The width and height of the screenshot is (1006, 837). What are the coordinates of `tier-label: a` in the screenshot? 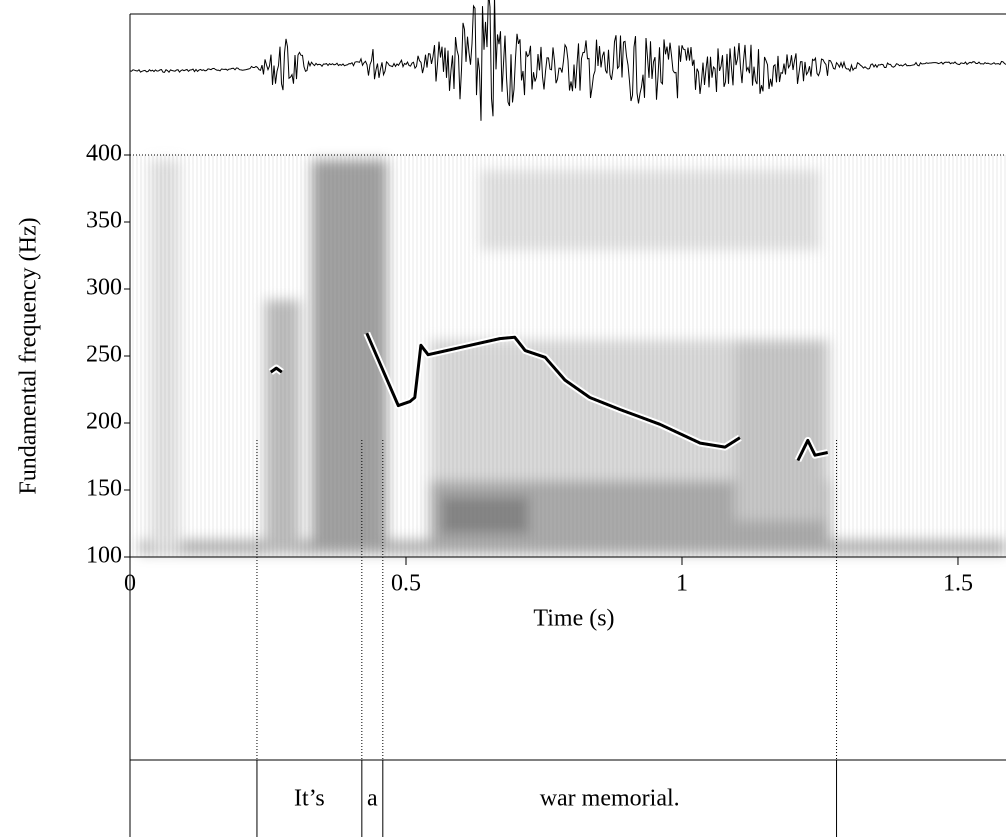 It's located at (372, 799).